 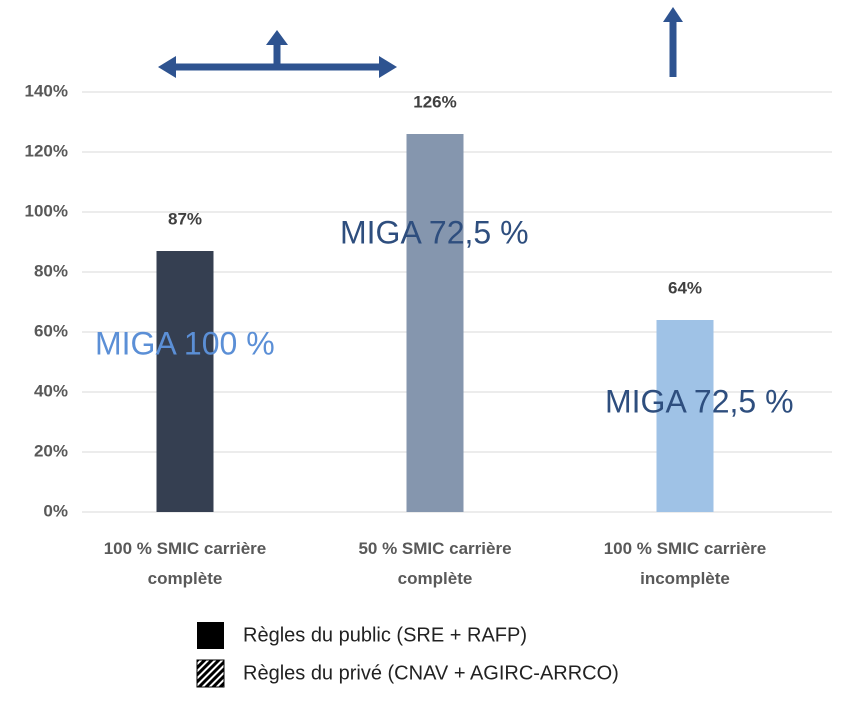 What do you see at coordinates (685, 563) in the screenshot?
I see `x-tick-label: 100 % SMIC carrière incomplète` at bounding box center [685, 563].